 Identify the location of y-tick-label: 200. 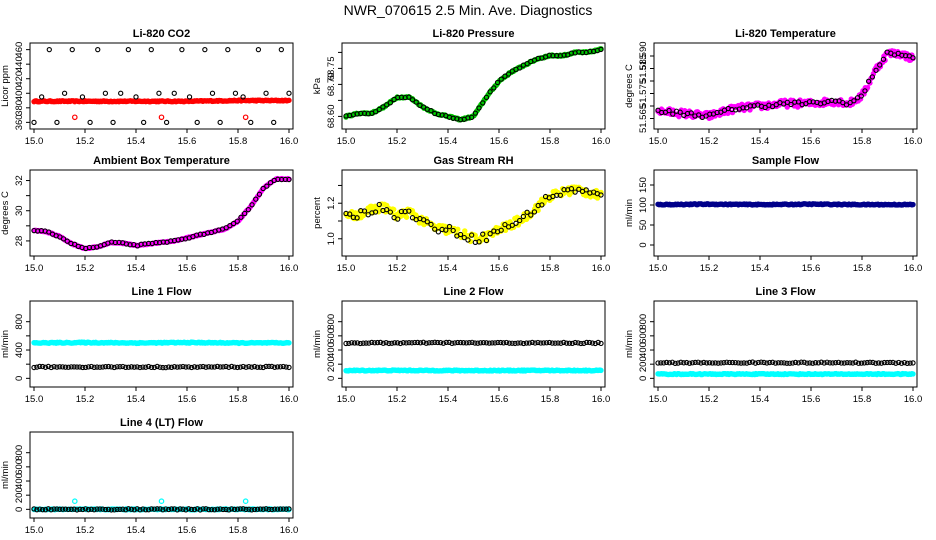
(331, 364).